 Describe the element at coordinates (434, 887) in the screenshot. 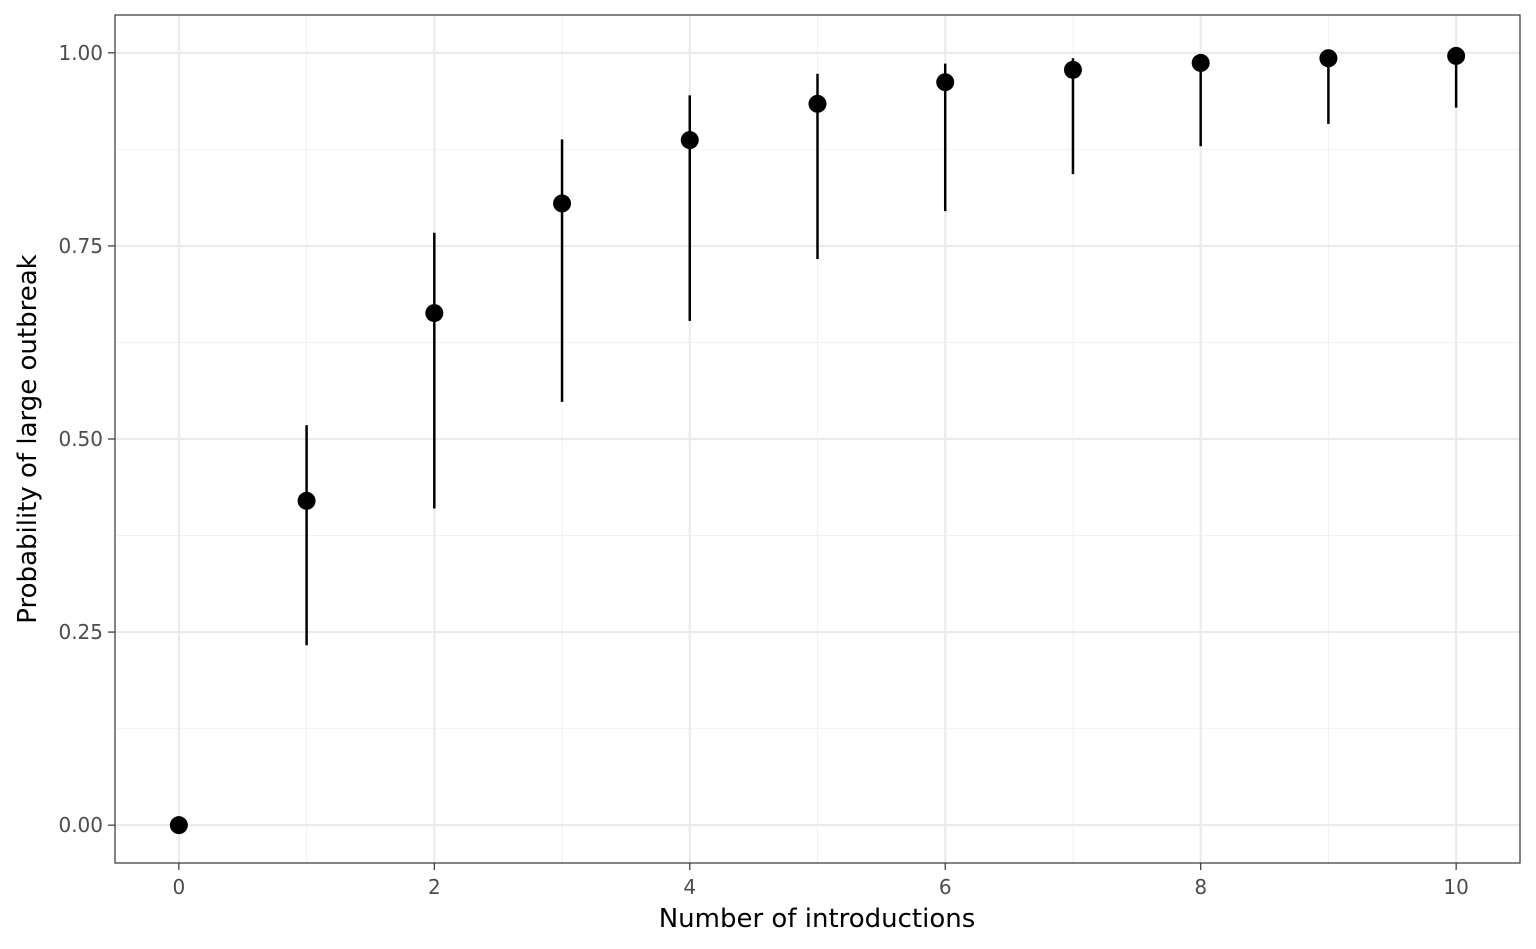

I see `x-tick-label: 2` at that location.